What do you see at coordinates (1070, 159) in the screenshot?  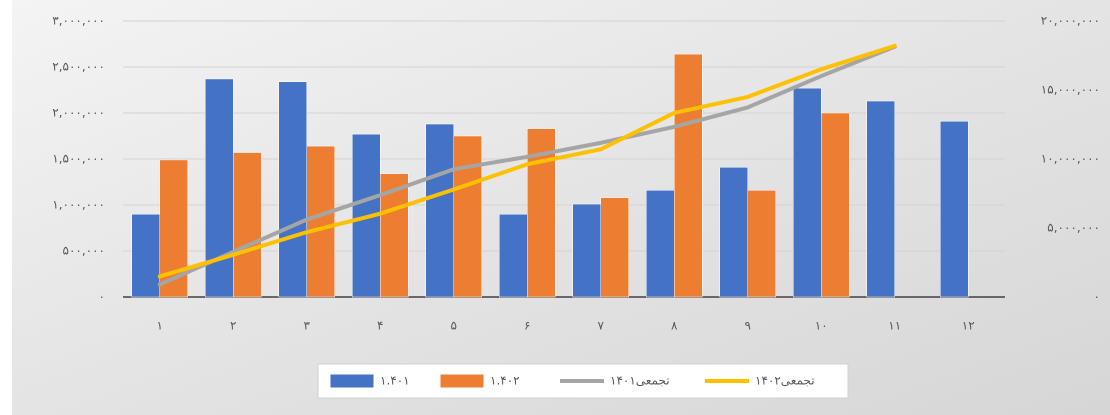 I see `y2-tick-label: ۱۰,۰۰۰,۰۰۰` at bounding box center [1070, 159].